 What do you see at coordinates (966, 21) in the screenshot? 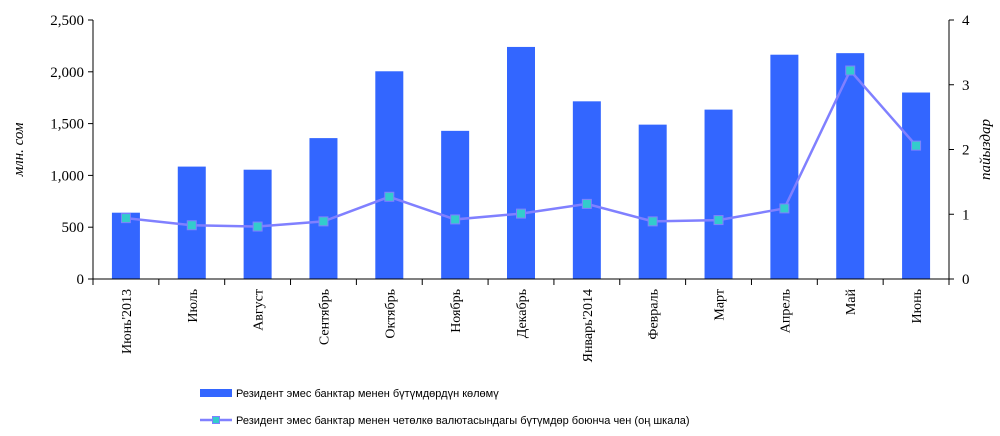
I see `right-tick-label: 4` at bounding box center [966, 21].